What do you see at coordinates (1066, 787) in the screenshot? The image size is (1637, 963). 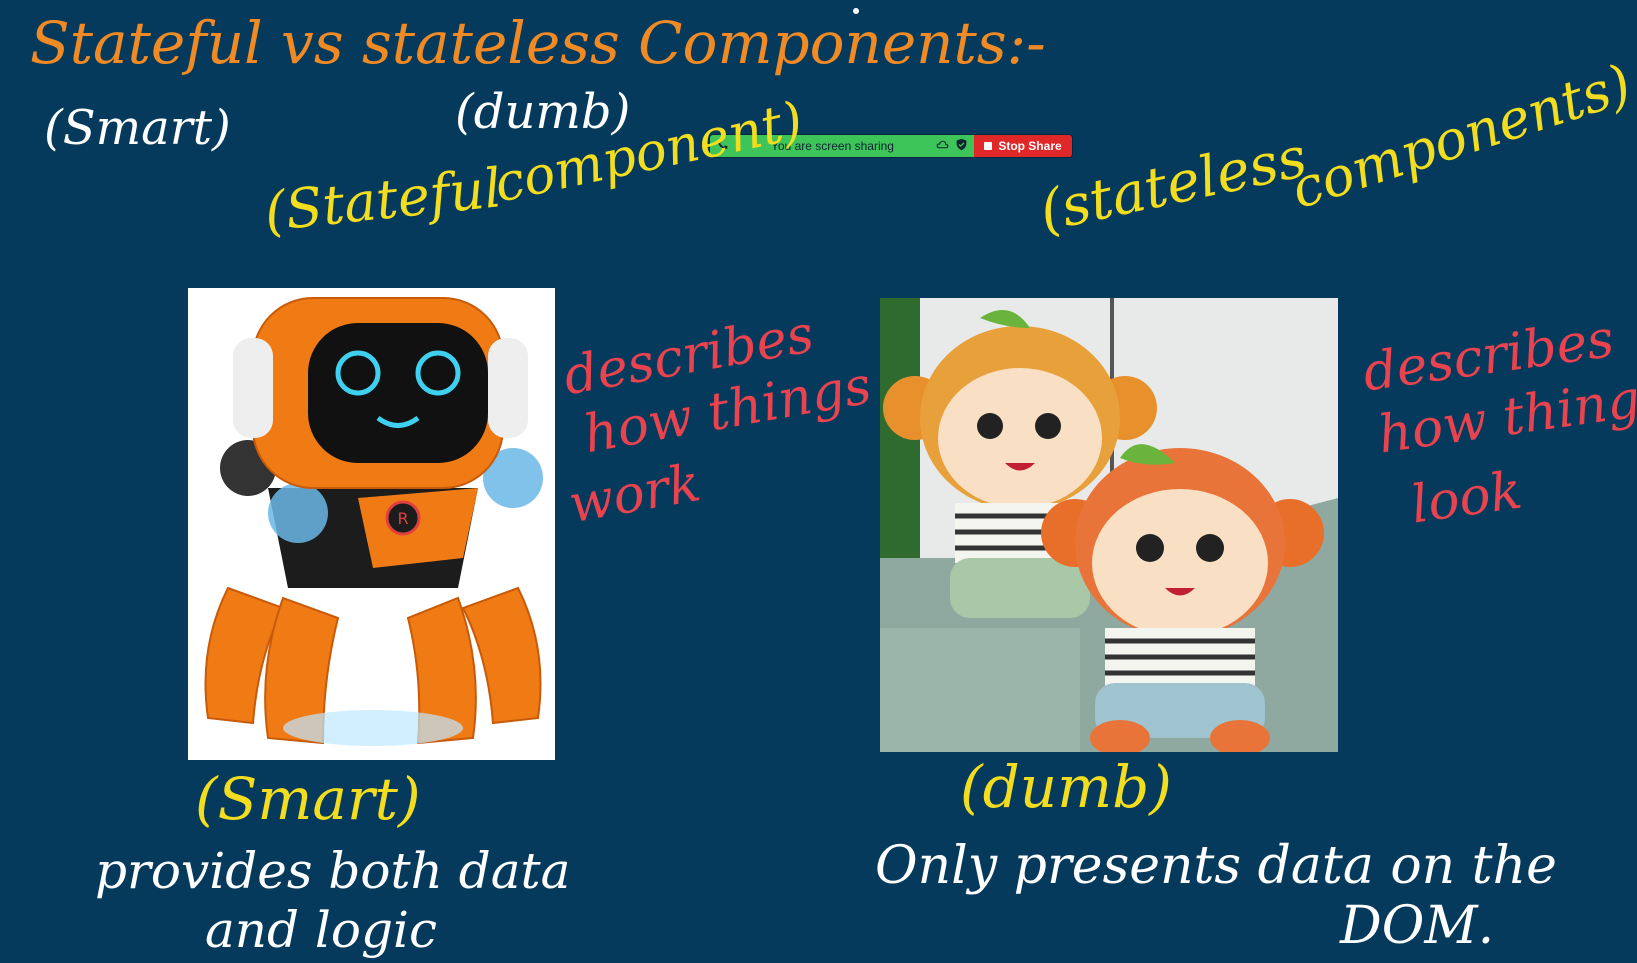 I see `dumb-label-bottom: (dumb)` at bounding box center [1066, 787].